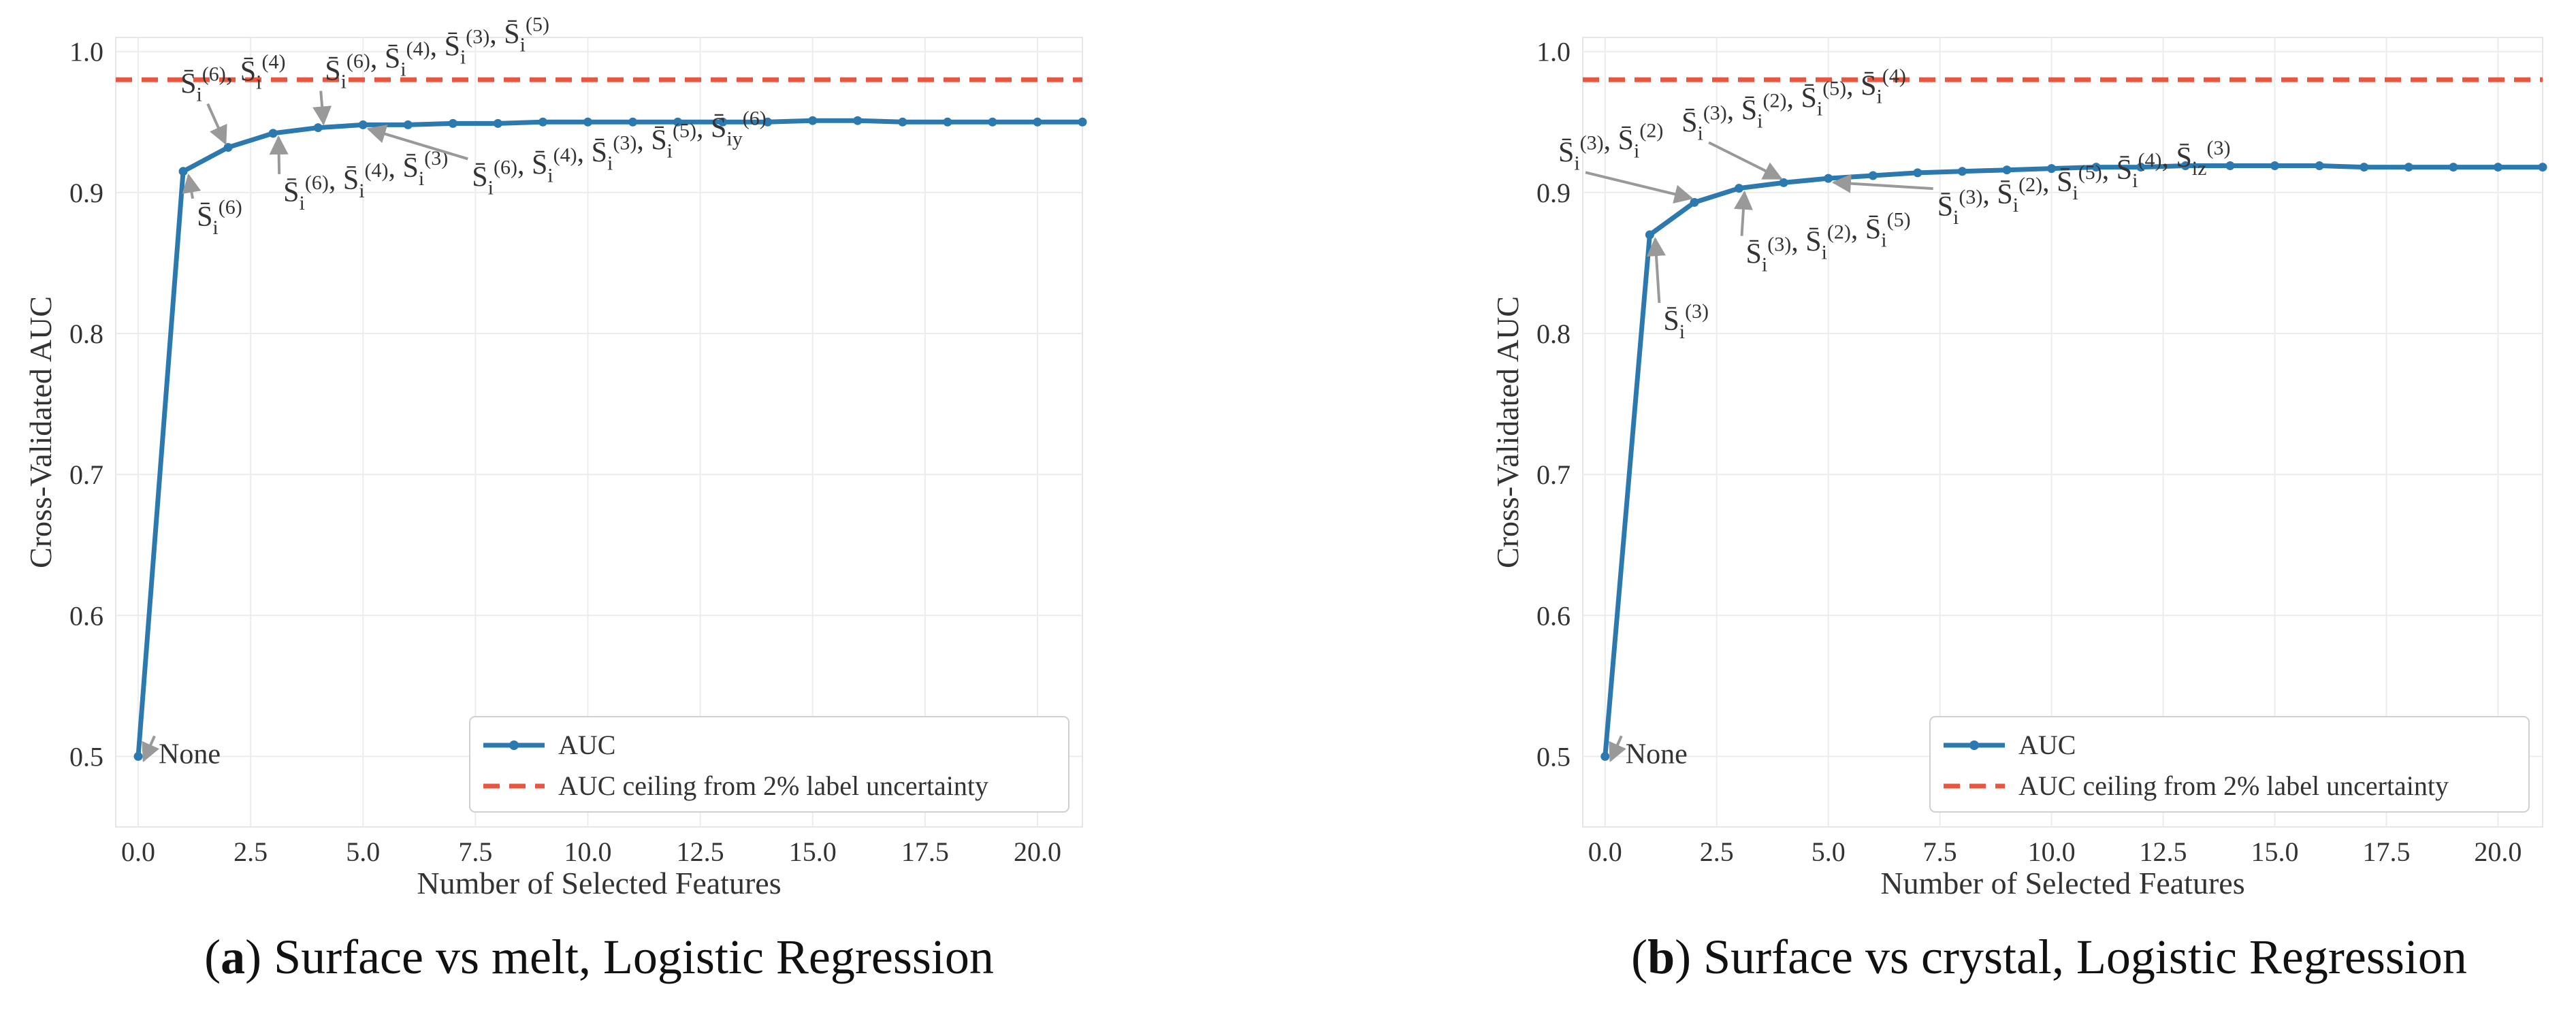 The image size is (2576, 1010). Describe the element at coordinates (2084, 183) in the screenshot. I see `annotation-label: S̄i(3), S̄i(2), S̄i(5), S̄i(4), S̄iz(3)` at that location.